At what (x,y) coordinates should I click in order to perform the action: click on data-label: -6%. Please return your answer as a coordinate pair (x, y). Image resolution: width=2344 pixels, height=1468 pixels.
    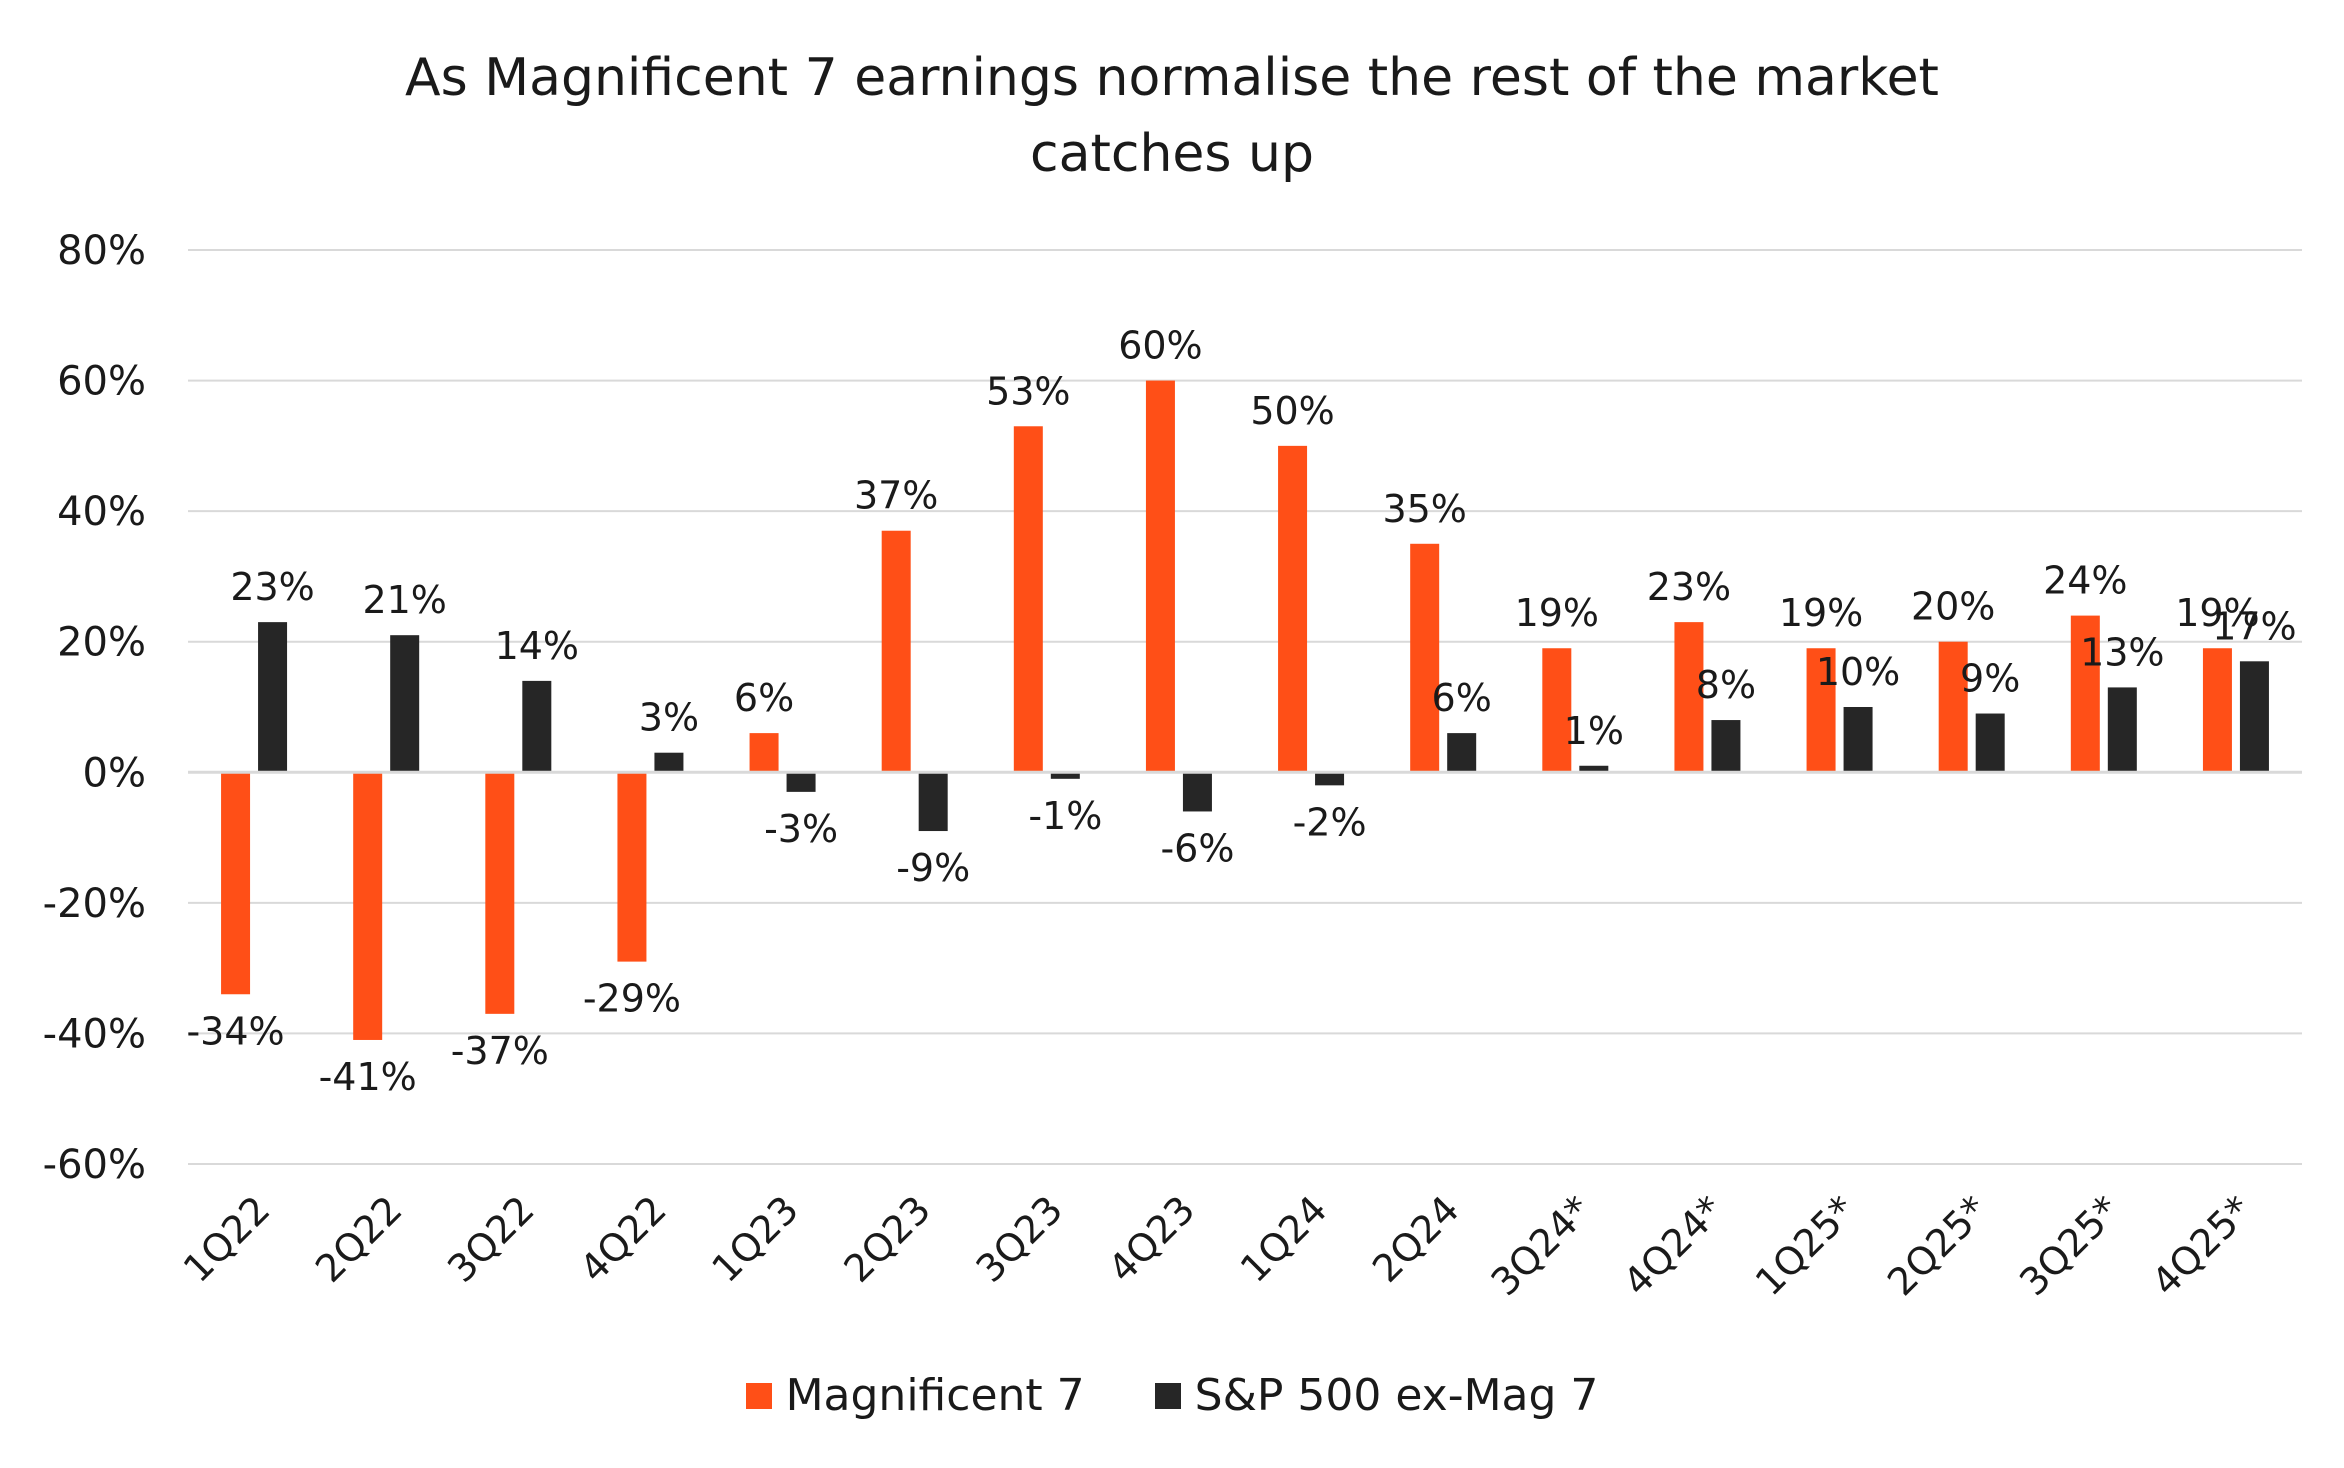
    Looking at the image, I should click on (1197, 848).